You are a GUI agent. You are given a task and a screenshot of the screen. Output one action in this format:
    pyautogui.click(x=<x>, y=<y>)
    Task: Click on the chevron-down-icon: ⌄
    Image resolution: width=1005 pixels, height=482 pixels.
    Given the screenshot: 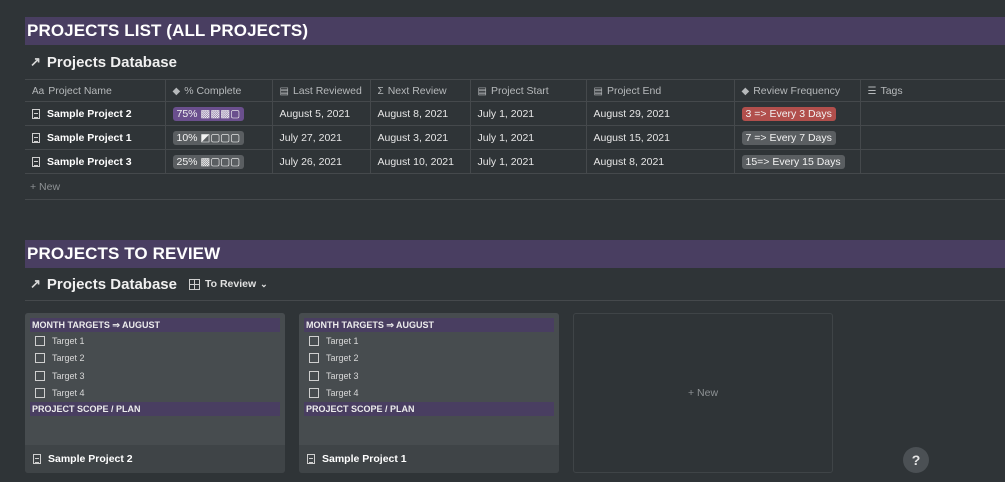 What is the action you would take?
    pyautogui.click(x=264, y=283)
    